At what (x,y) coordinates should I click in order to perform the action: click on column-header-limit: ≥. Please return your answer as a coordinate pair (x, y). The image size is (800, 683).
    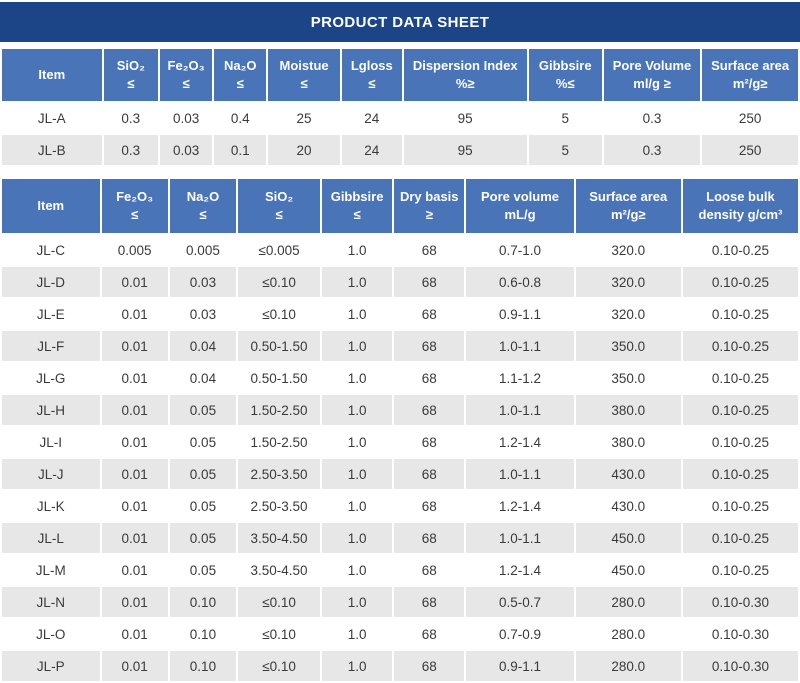
    Looking at the image, I should click on (429, 214).